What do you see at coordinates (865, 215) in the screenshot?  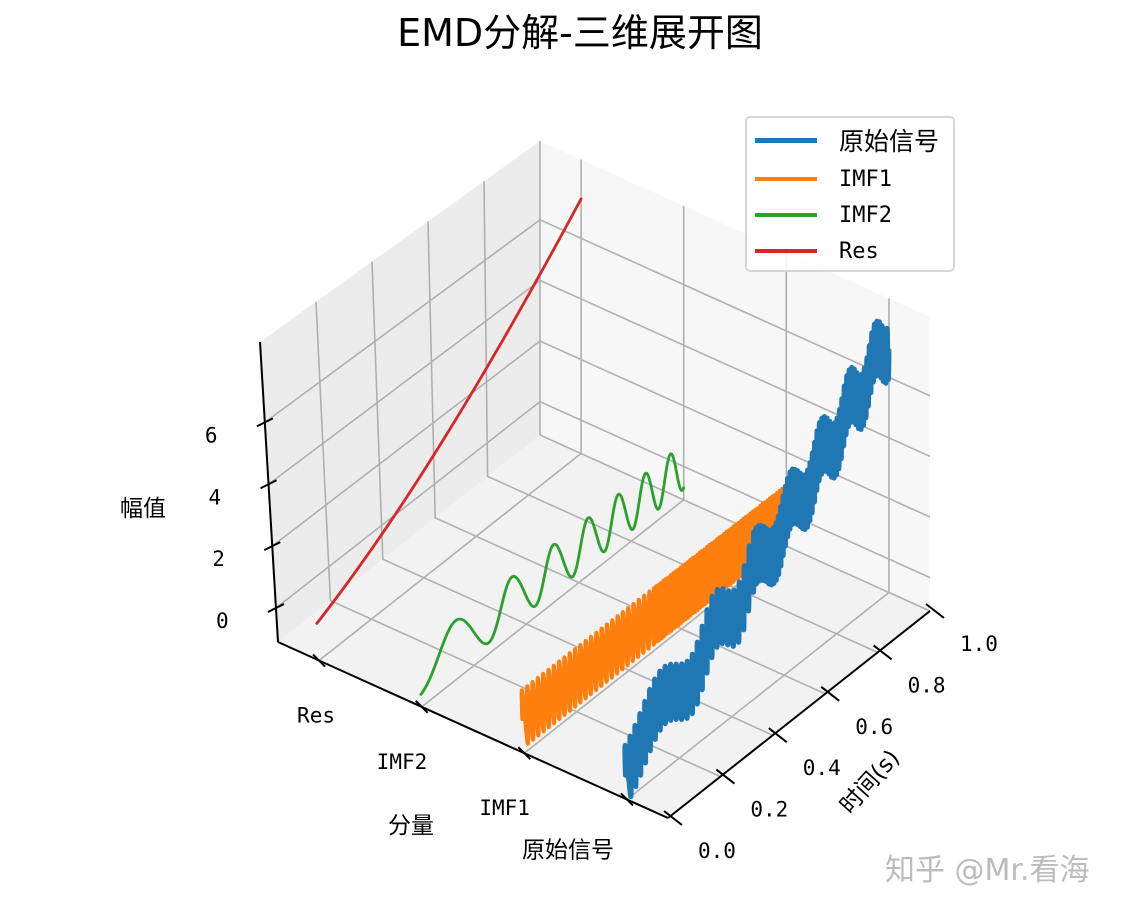 I see `legend-label: IMF2` at bounding box center [865, 215].